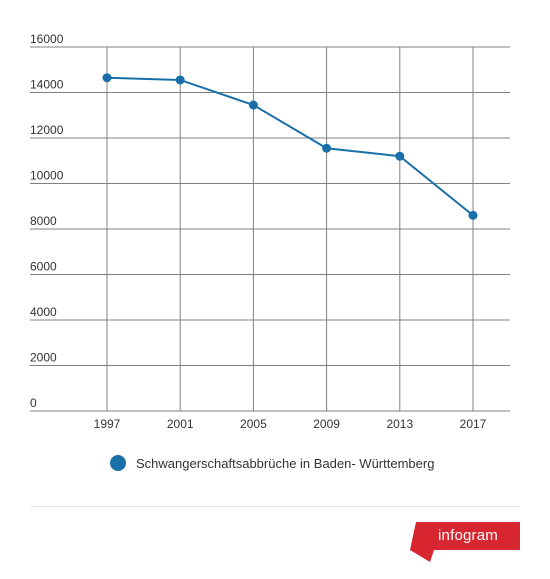  I want to click on x-tick-label: 2005, so click(253, 424).